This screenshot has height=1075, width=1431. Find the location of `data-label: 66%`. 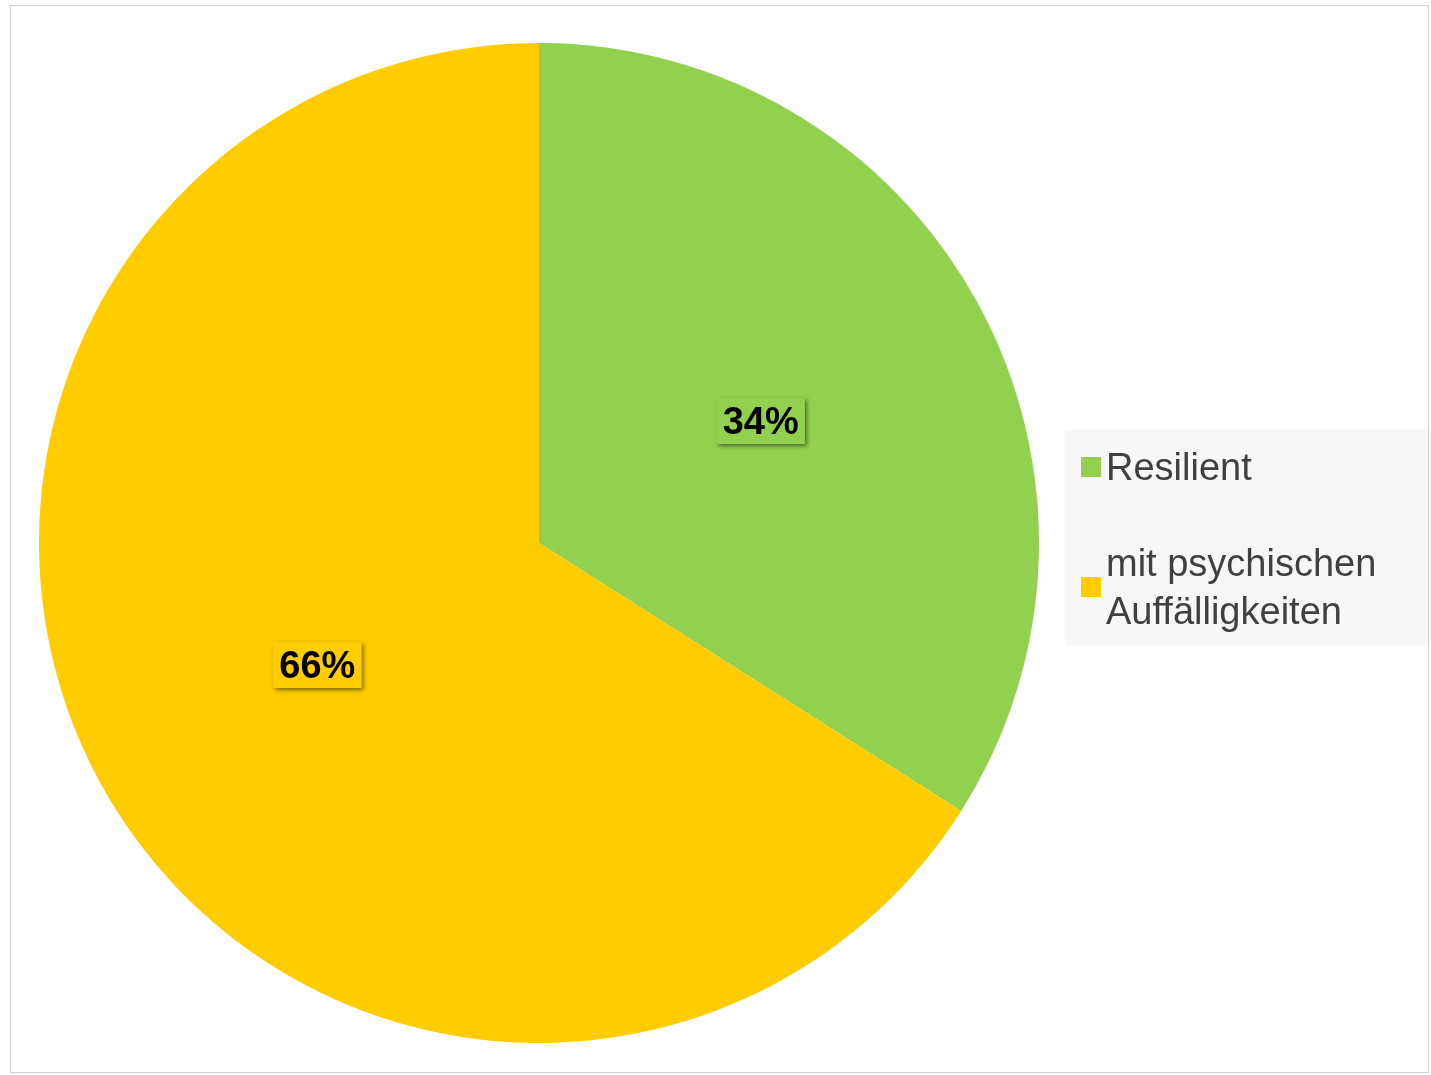

data-label: 66% is located at coordinates (317, 664).